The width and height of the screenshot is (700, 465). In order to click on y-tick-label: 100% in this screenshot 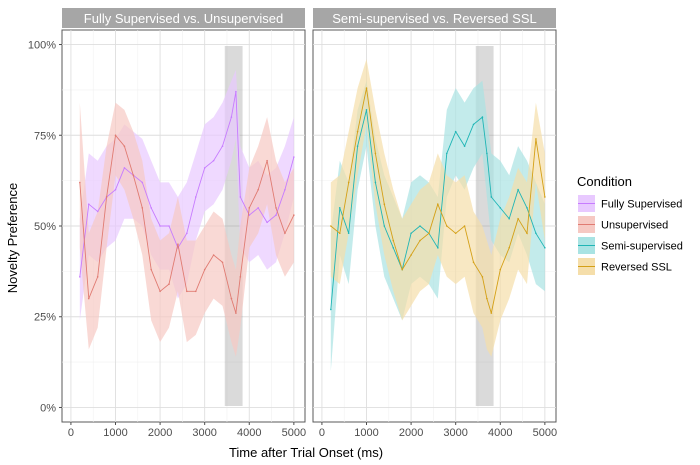, I will do `click(42, 46)`.